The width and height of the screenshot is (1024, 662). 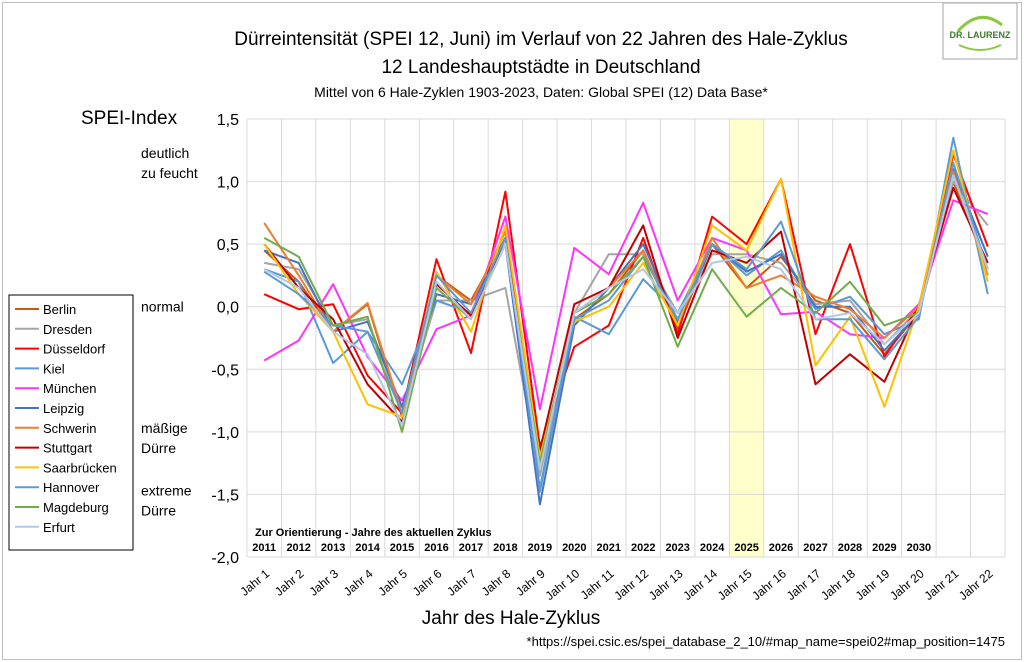 What do you see at coordinates (609, 548) in the screenshot?
I see `orientation-year: 2021` at bounding box center [609, 548].